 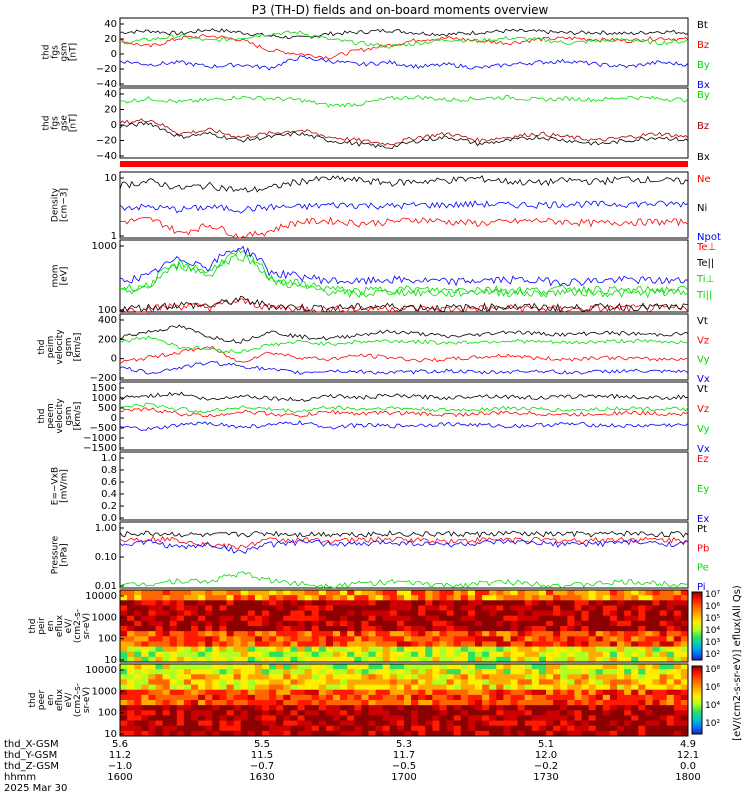 I want to click on series-Pi, so click(x=404, y=546).